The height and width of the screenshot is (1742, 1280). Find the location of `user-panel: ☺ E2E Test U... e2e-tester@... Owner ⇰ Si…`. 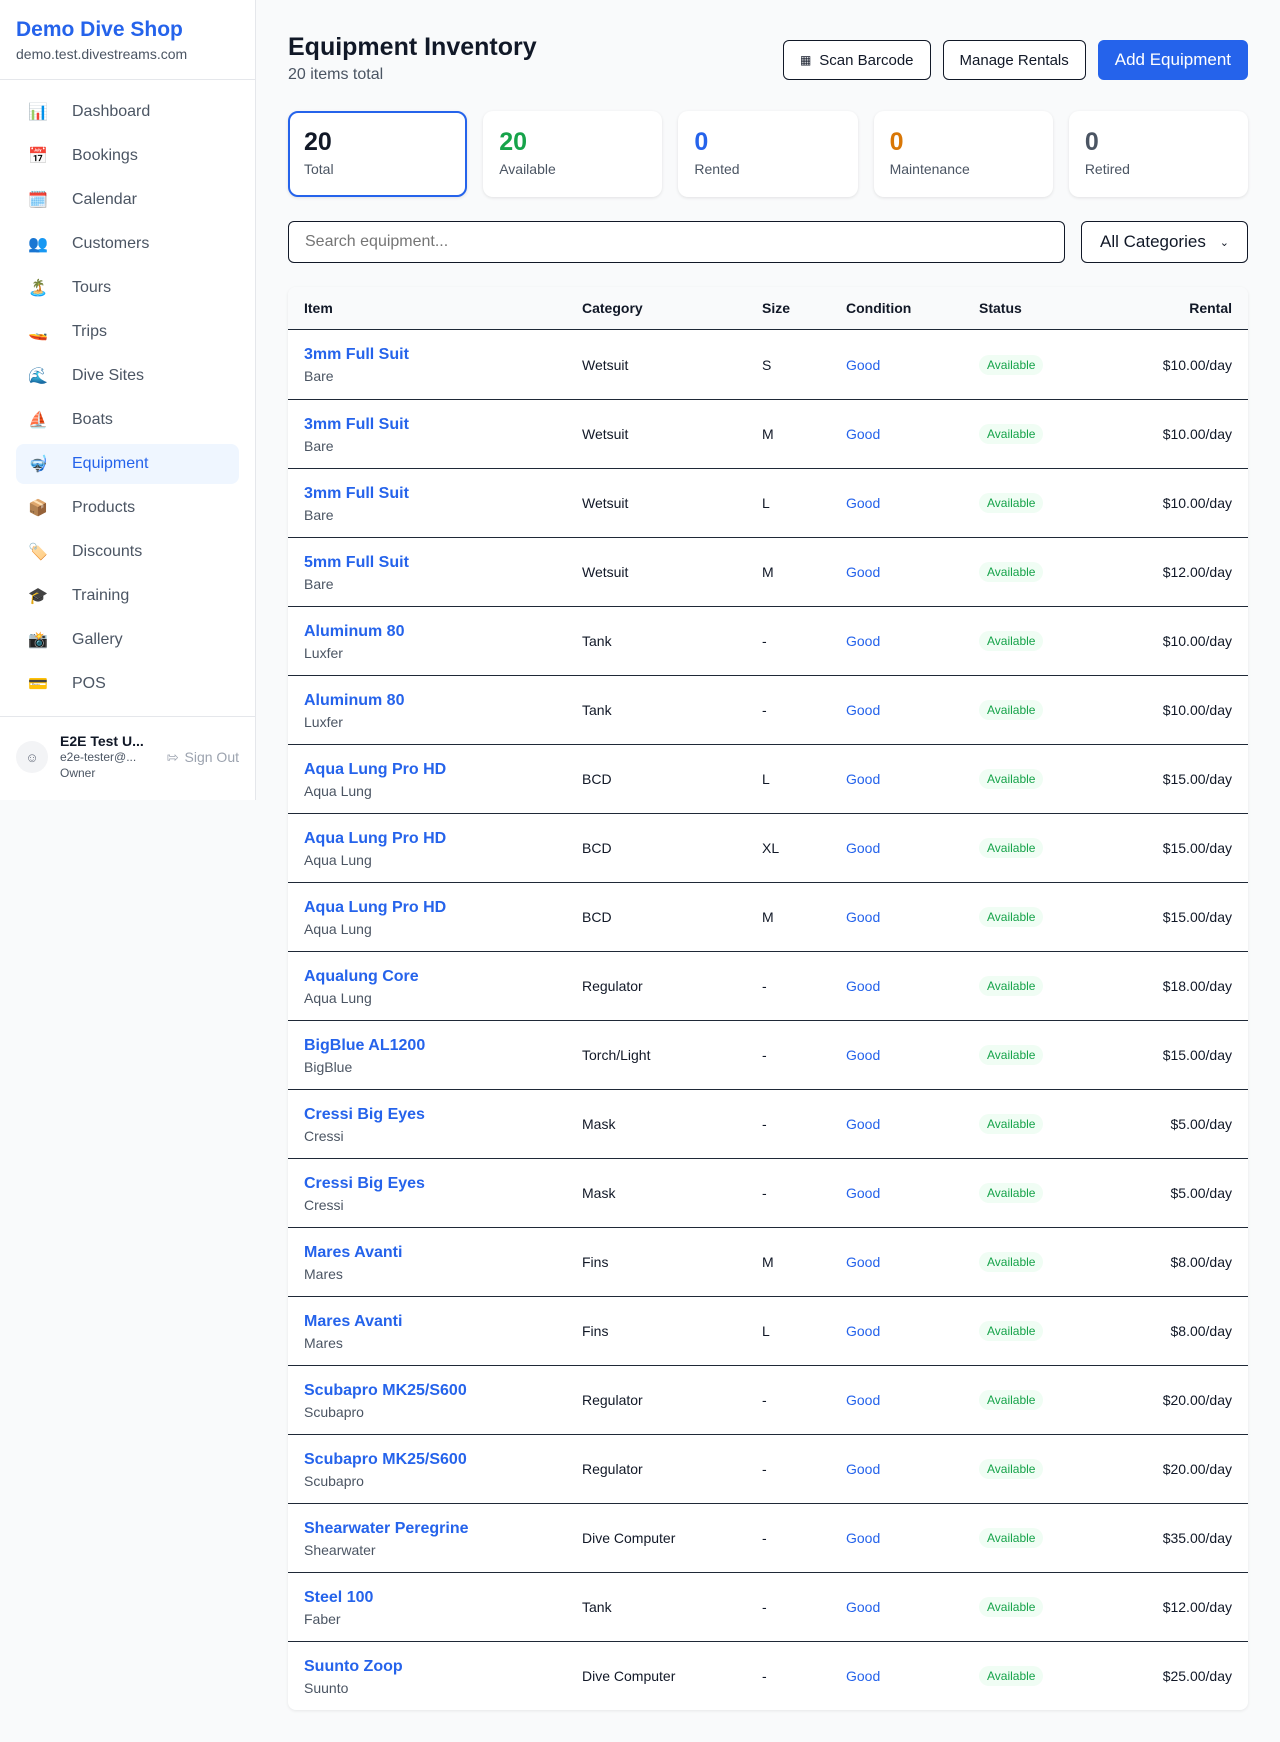

user-panel: ☺ E2E Test U... e2e-tester@... Owner ⇰ Si… is located at coordinates (127, 756).